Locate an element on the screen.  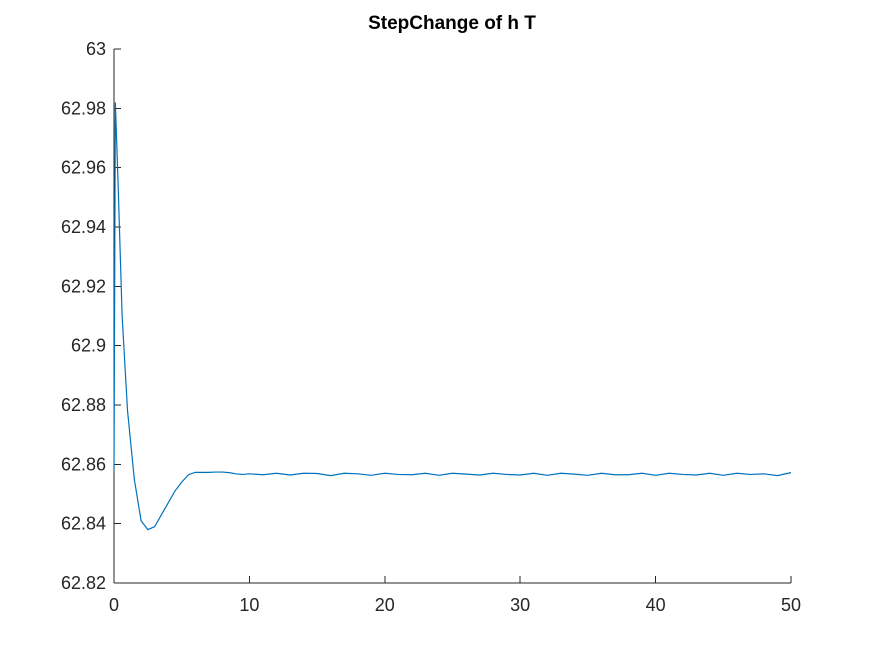
x-tick-label: 10 is located at coordinates (249, 605).